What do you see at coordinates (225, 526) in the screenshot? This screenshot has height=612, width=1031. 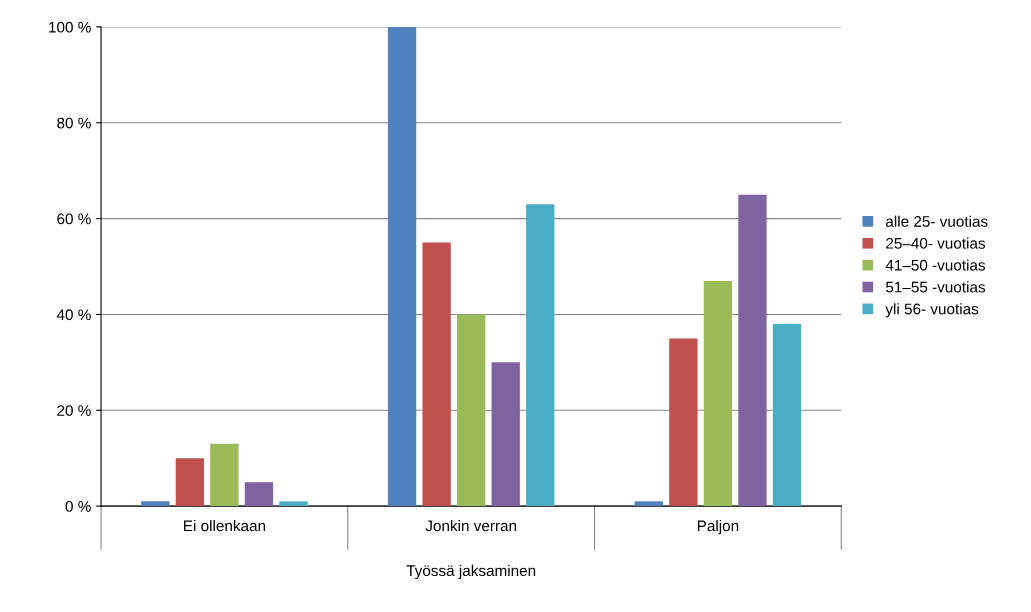 I see `x-tick-label: Ei ollenkaan` at bounding box center [225, 526].